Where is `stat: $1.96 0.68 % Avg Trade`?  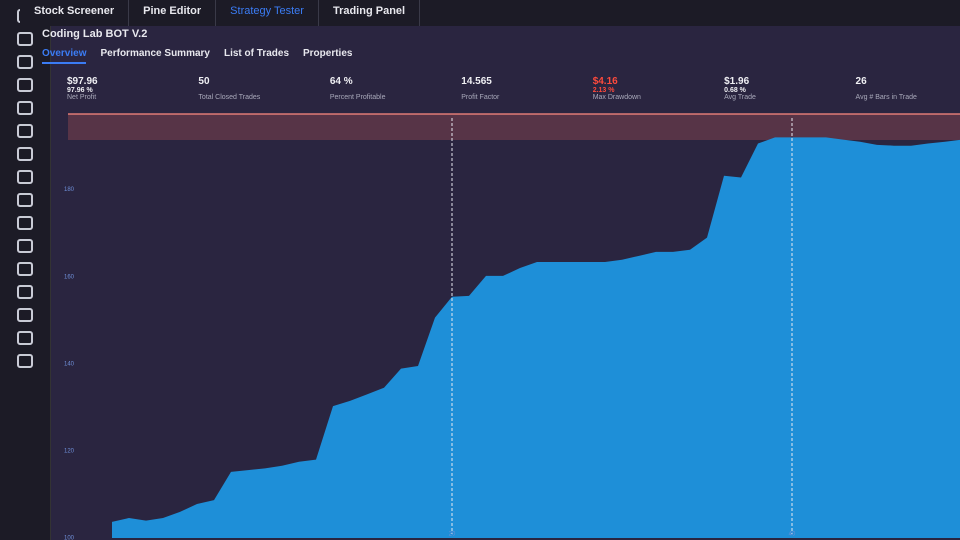 stat: $1.96 0.68 % Avg Trade is located at coordinates (774, 88).